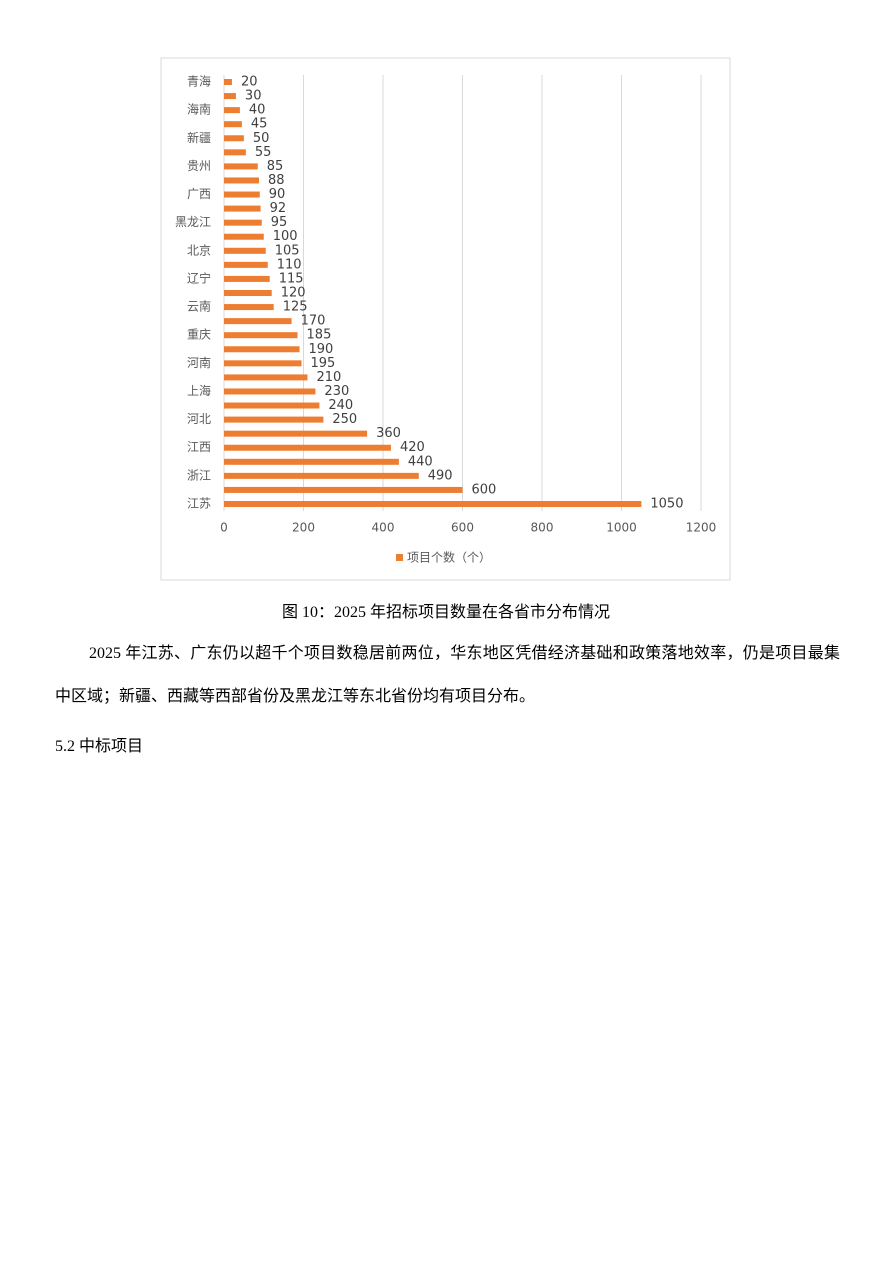 Image resolution: width=892 pixels, height=1262 pixels. What do you see at coordinates (440, 475) in the screenshot?
I see `data-label: 490` at bounding box center [440, 475].